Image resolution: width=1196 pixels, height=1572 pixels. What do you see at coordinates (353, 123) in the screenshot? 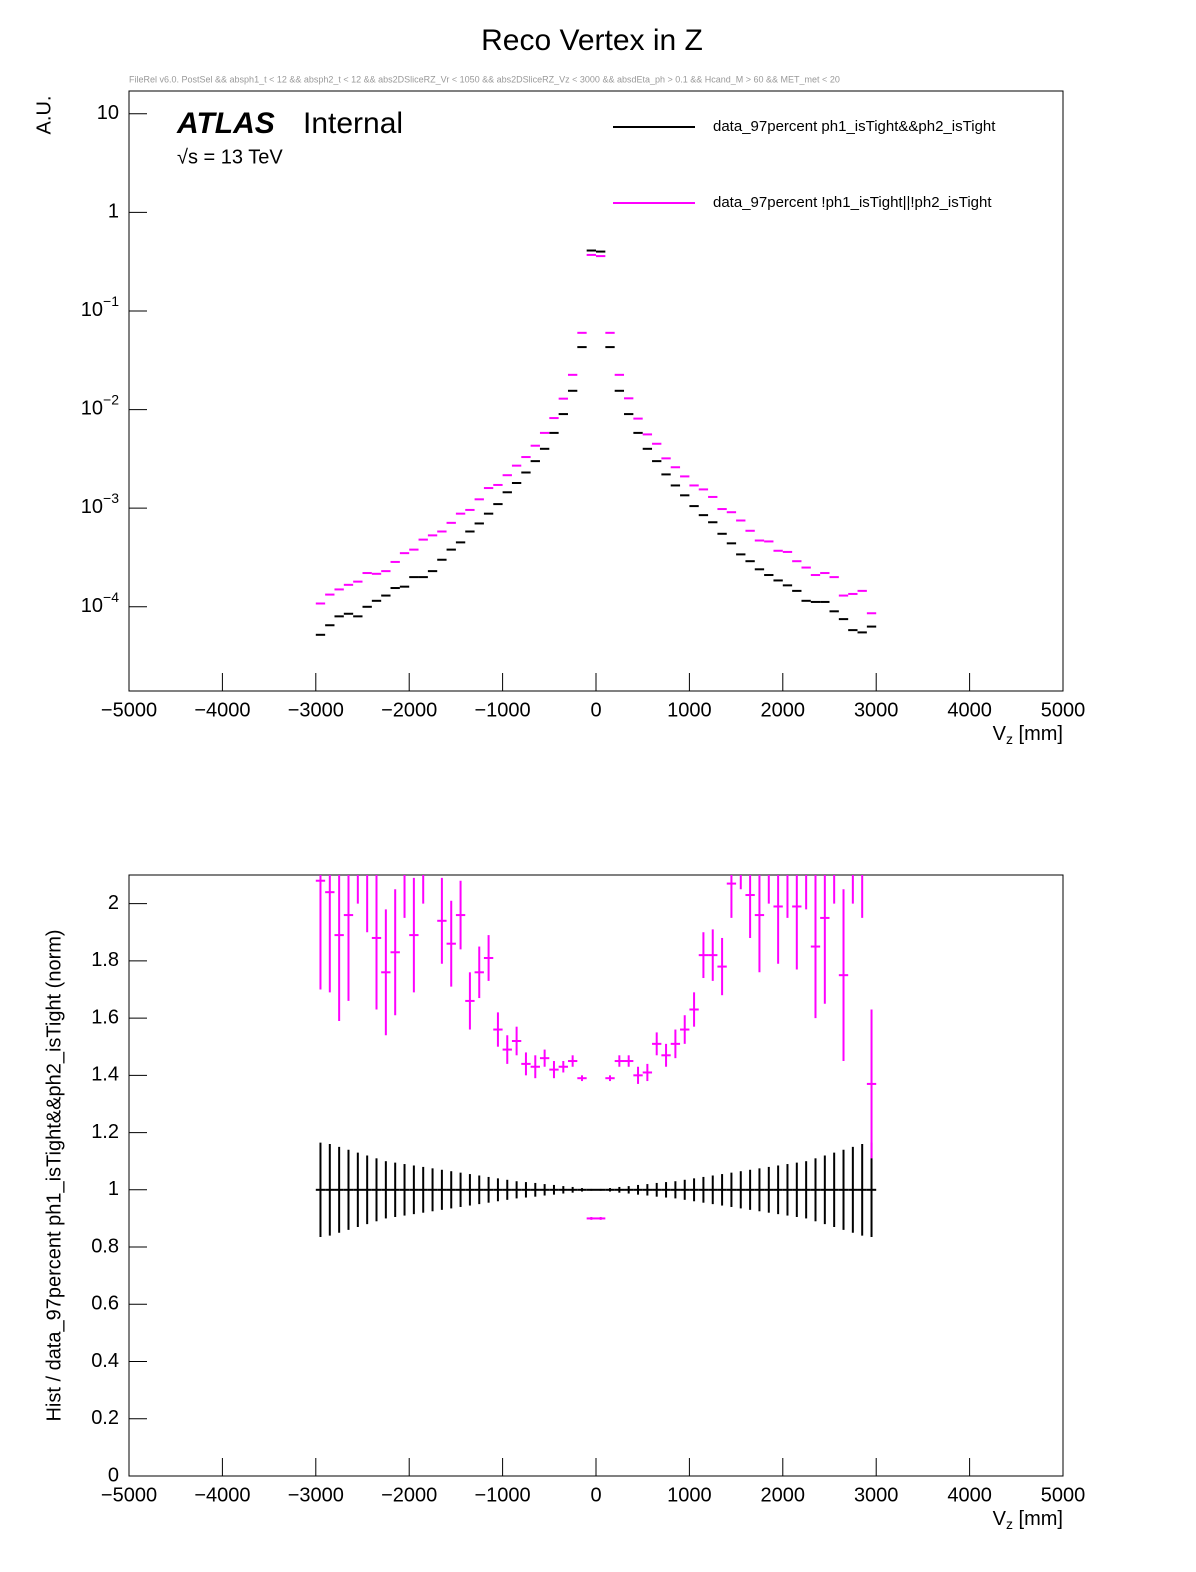
I see `internal-label: Internal` at bounding box center [353, 123].